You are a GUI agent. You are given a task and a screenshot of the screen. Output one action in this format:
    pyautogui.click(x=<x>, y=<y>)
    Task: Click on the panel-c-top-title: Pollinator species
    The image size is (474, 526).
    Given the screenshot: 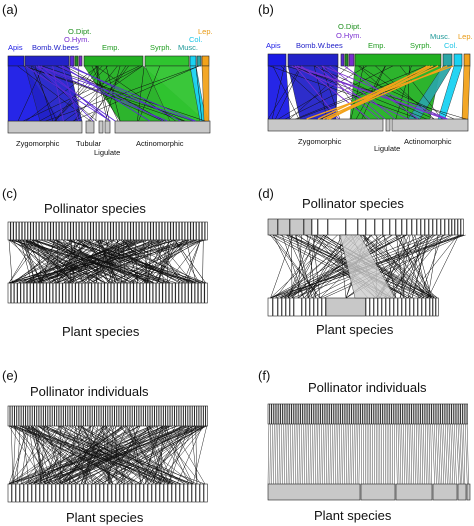 What is the action you would take?
    pyautogui.click(x=95, y=208)
    